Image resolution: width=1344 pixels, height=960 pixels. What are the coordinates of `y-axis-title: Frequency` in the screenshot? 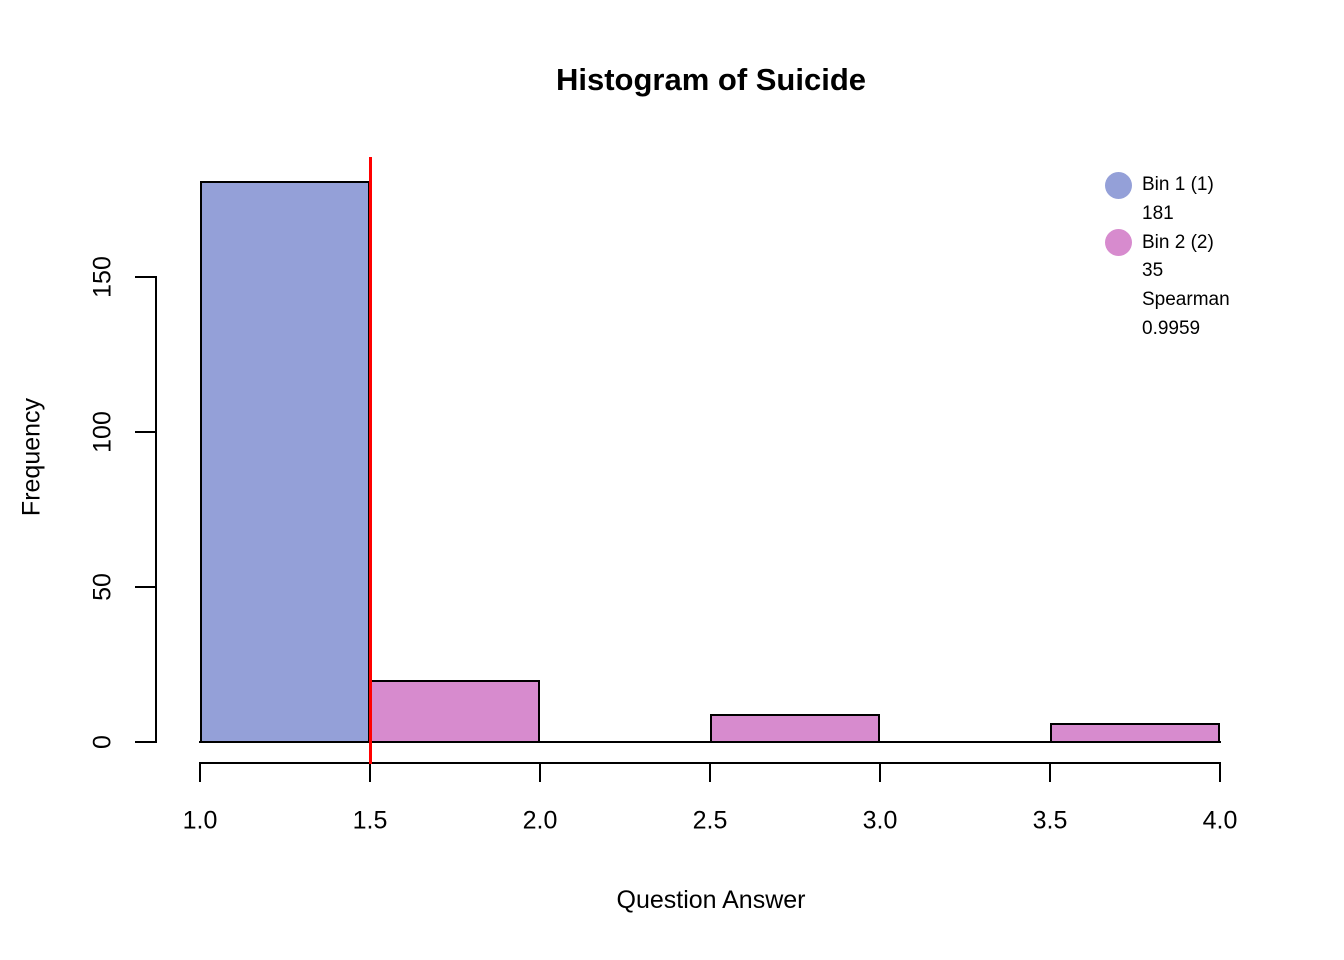 It's located at (31, 457).